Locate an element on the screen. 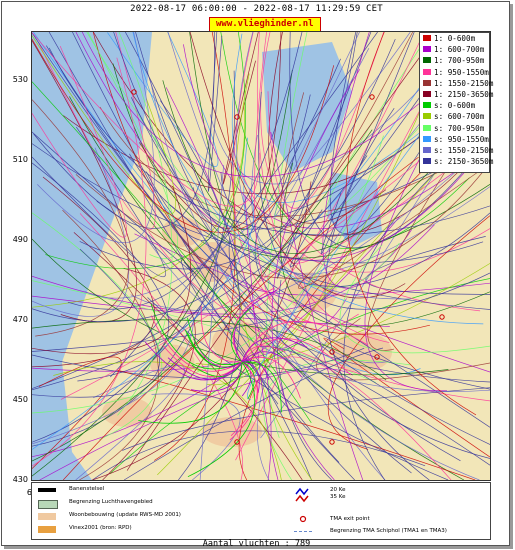  legend-item: 1: 600-700m is located at coordinates (454, 49).